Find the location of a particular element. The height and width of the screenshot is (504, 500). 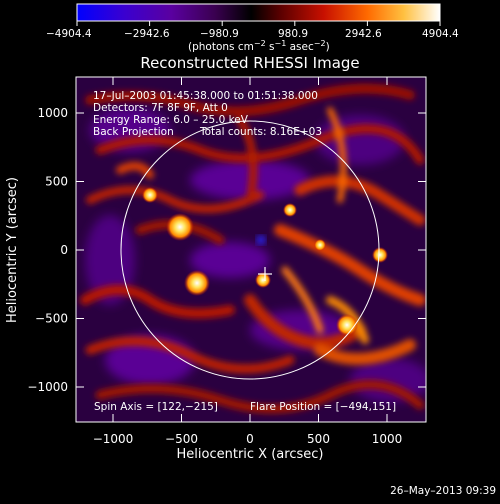

x-tick-label: −500 is located at coordinates (181, 439).